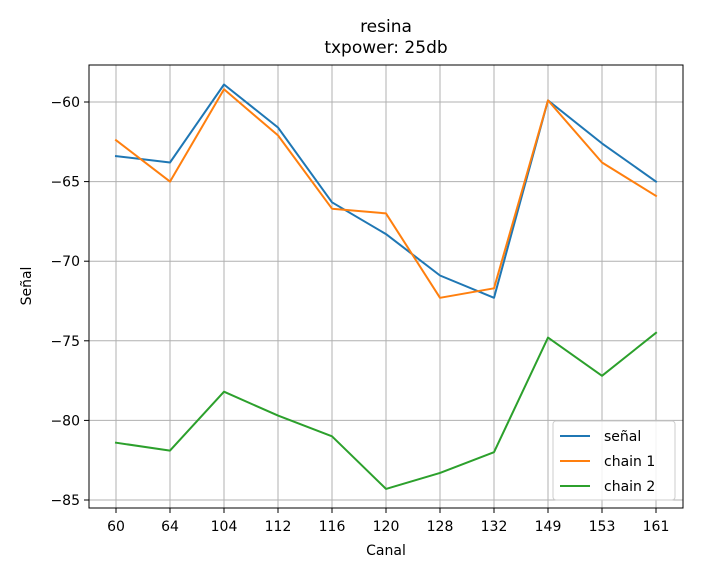 Image resolution: width=716 pixels, height=566 pixels. What do you see at coordinates (629, 462) in the screenshot?
I see `legend-label-2: chain 1` at bounding box center [629, 462].